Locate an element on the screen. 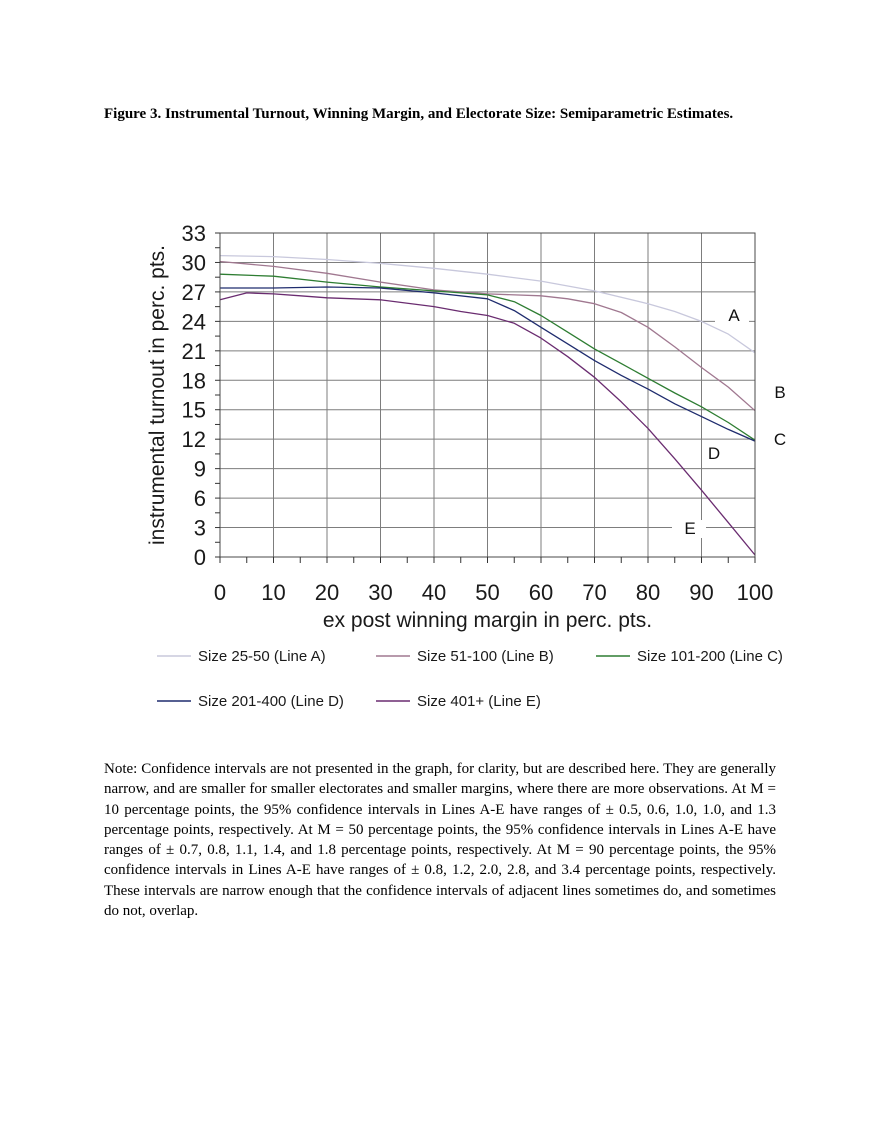 The width and height of the screenshot is (880, 1139). line-labels: A B C D E is located at coordinates (729, 422).